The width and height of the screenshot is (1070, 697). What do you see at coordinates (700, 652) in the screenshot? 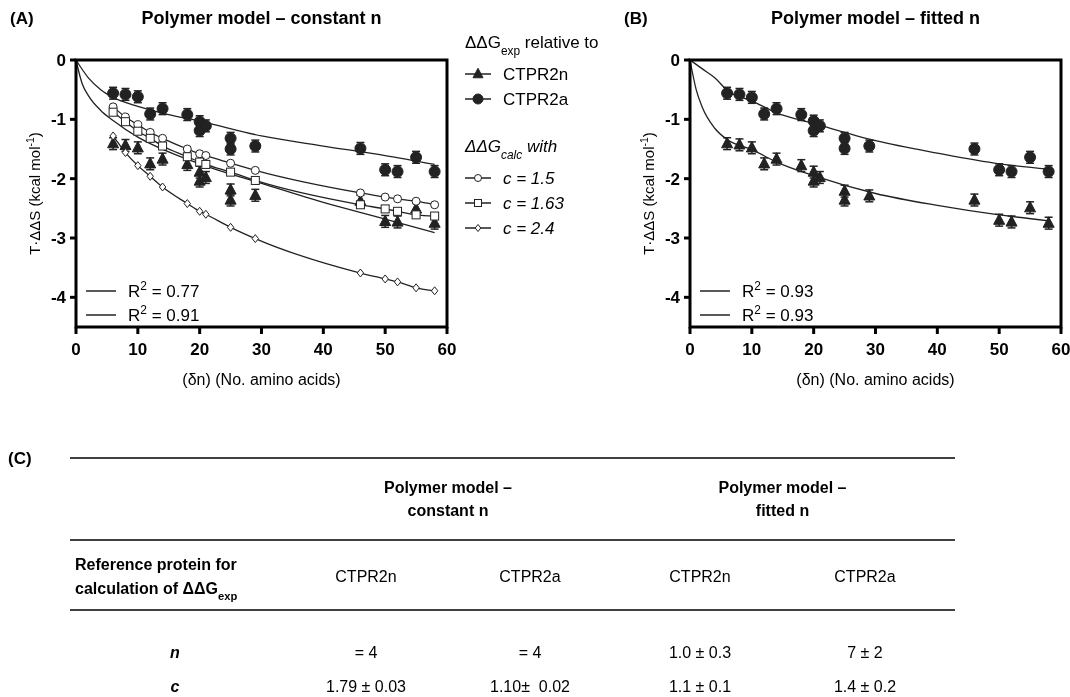
I see `text: 1.0 ± 0.3` at bounding box center [700, 652].